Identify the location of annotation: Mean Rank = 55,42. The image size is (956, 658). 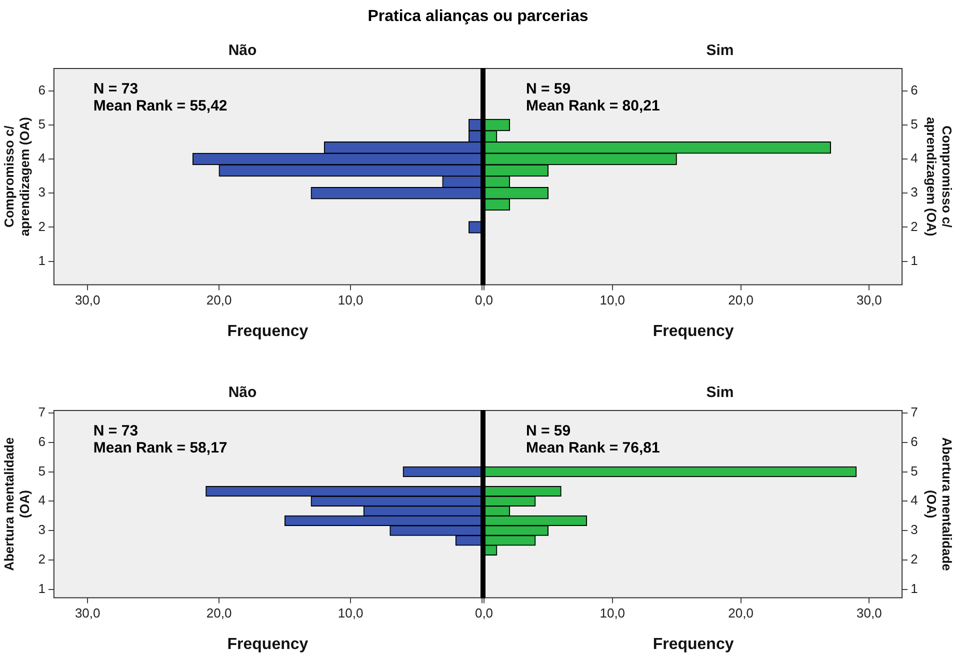
(160, 106).